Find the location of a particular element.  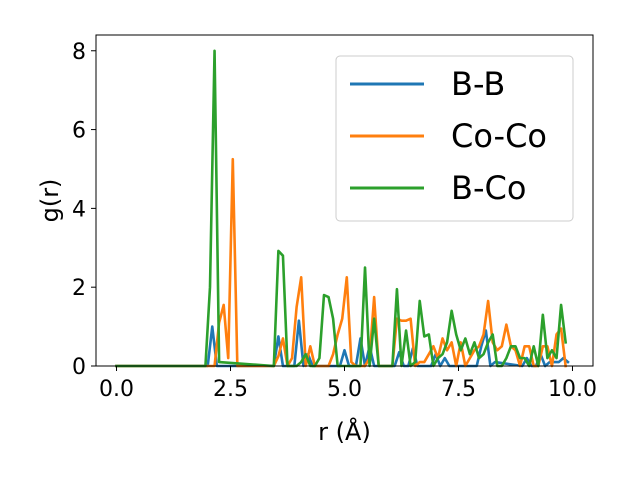

y-tick-label: 4 is located at coordinates (79, 209).